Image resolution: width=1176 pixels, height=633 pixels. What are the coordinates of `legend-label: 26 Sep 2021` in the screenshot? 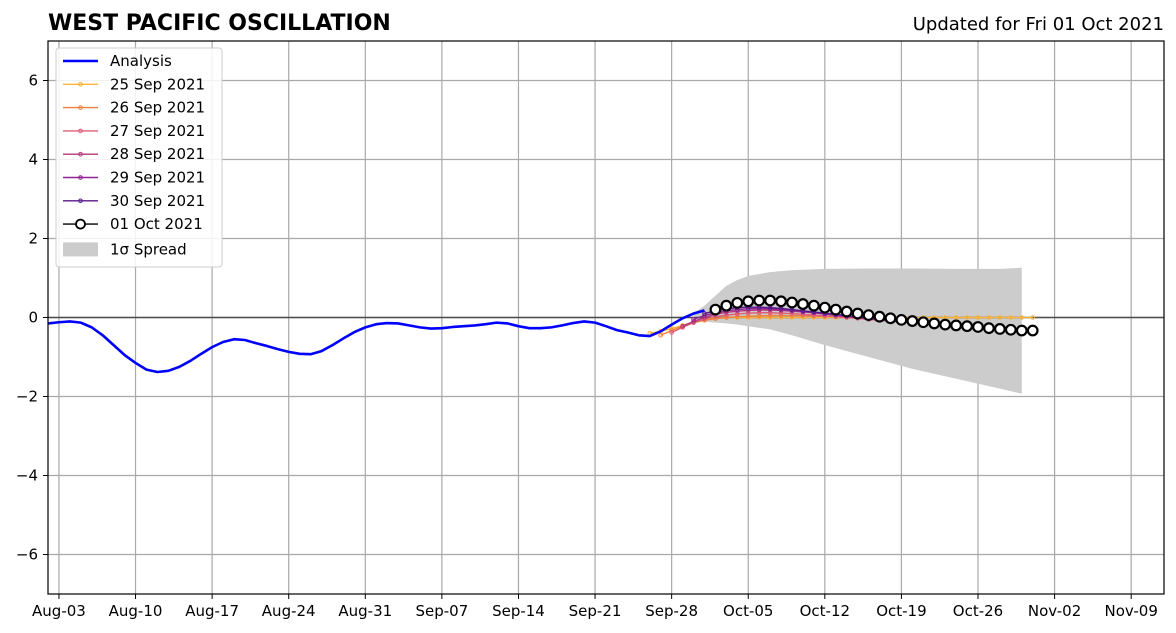 It's located at (157, 108).